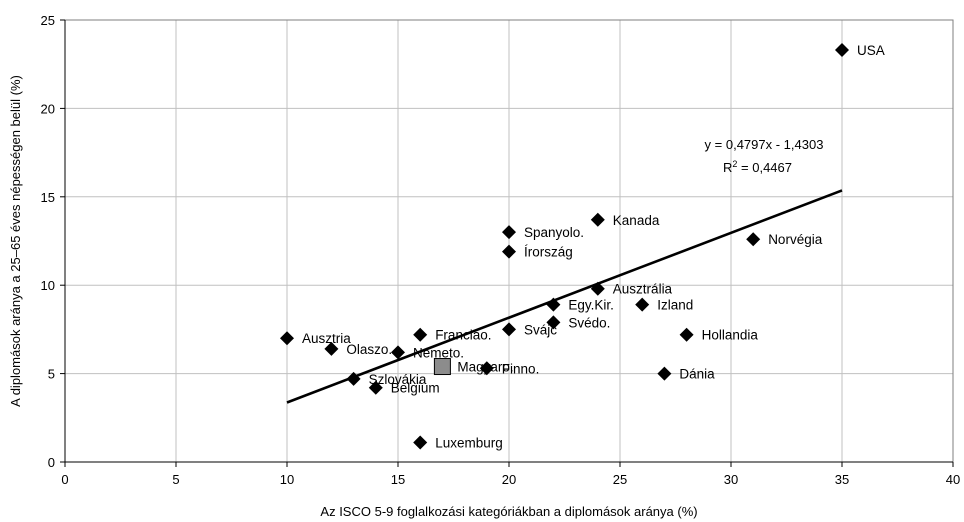  Describe the element at coordinates (591, 305) in the screenshot. I see `point-label: Egy.Kir.` at that location.